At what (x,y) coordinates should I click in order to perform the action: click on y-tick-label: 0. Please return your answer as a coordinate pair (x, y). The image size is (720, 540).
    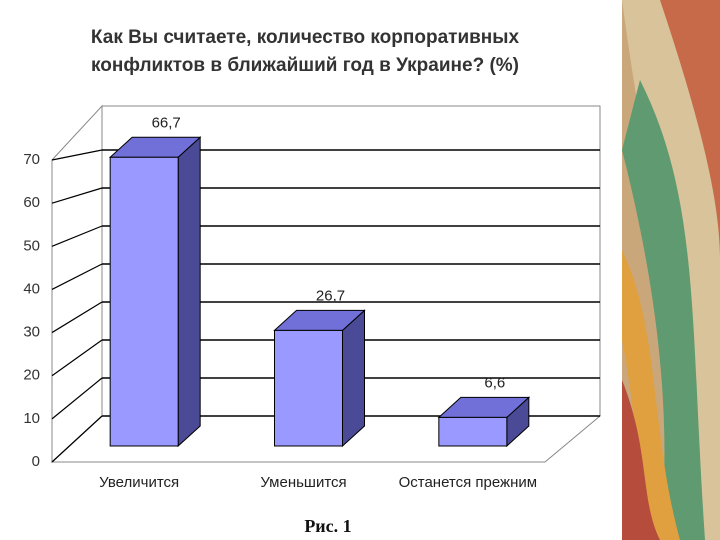
    Looking at the image, I should click on (36, 461).